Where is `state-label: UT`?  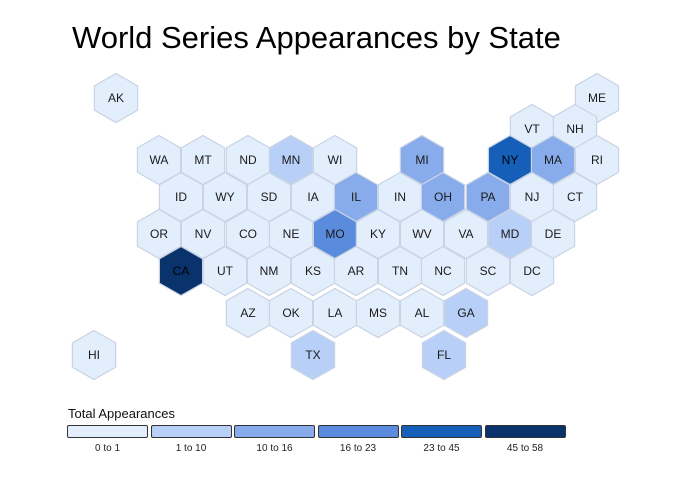 state-label: UT is located at coordinates (225, 271).